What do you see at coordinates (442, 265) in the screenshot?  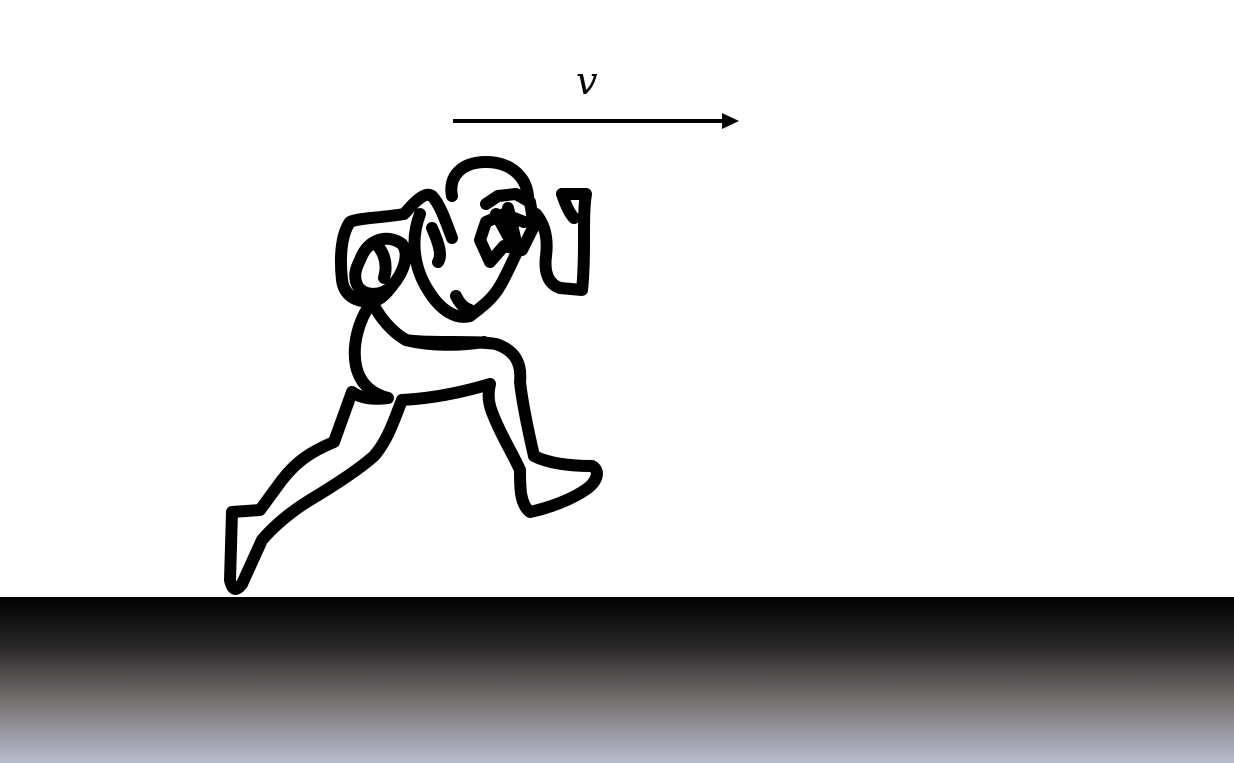 I see `torso-front` at bounding box center [442, 265].